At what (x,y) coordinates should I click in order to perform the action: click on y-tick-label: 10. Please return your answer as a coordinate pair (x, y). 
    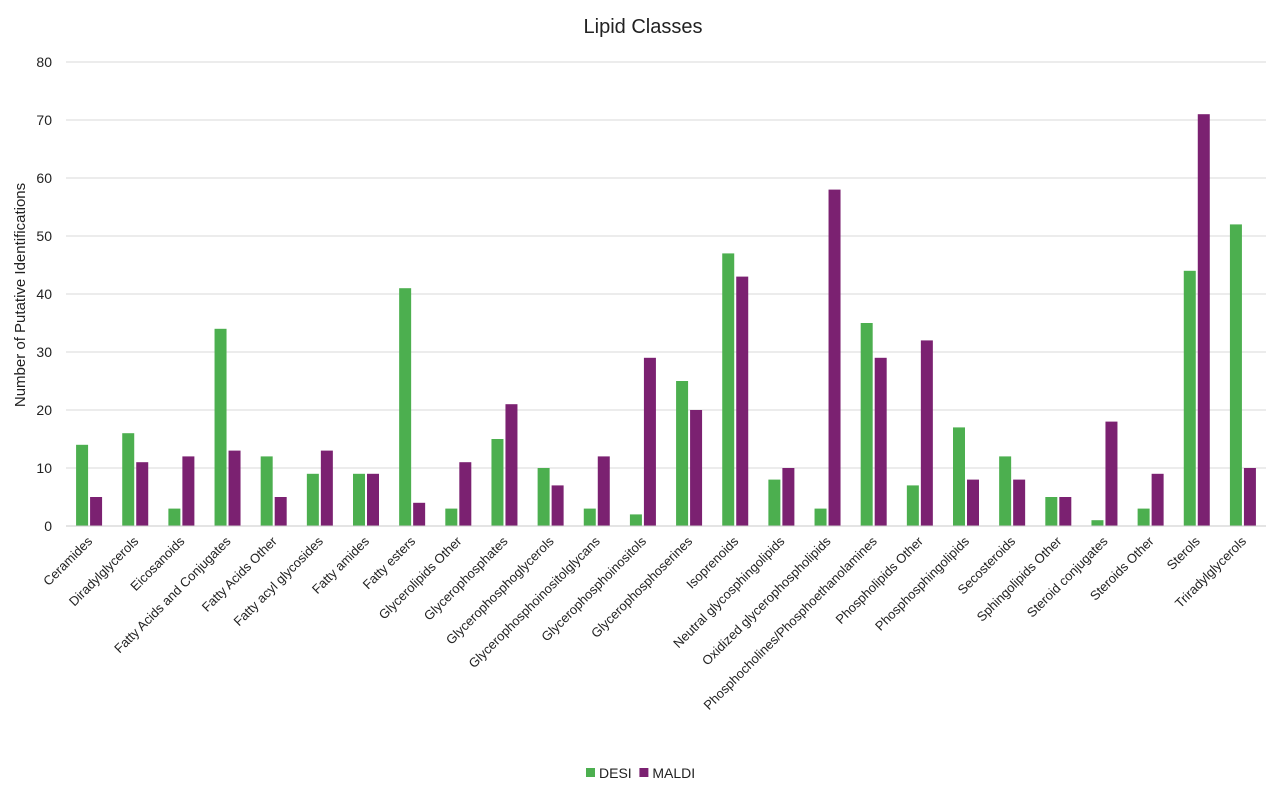
    Looking at the image, I should click on (44, 468).